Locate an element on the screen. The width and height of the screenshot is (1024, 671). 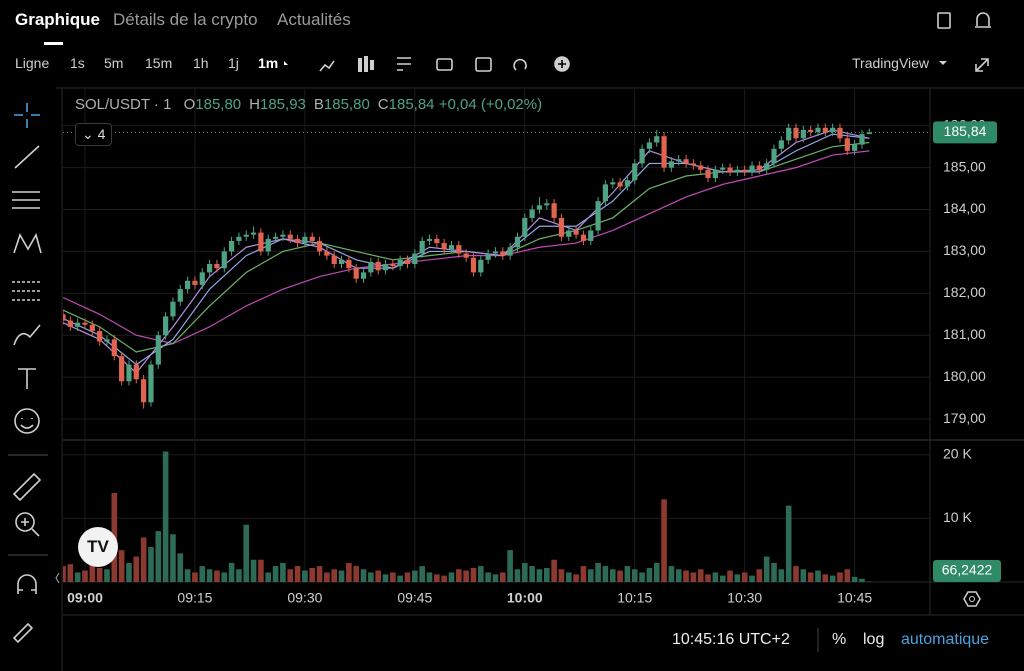
icon-collapse is located at coordinates (57, 578).